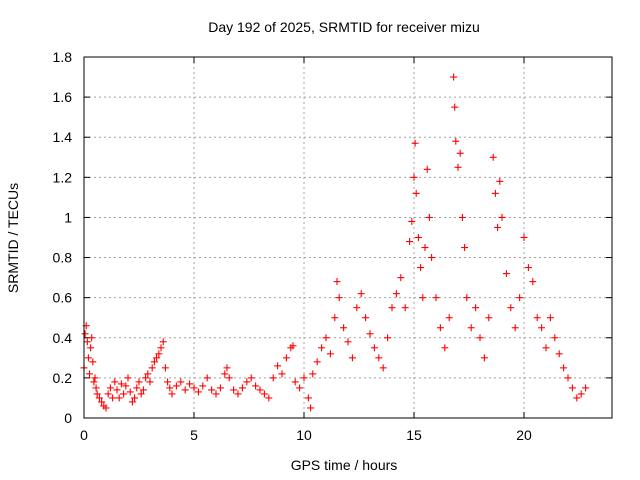 This screenshot has height=480, width=640. What do you see at coordinates (194, 435) in the screenshot?
I see `x-tick-label: 5` at bounding box center [194, 435].